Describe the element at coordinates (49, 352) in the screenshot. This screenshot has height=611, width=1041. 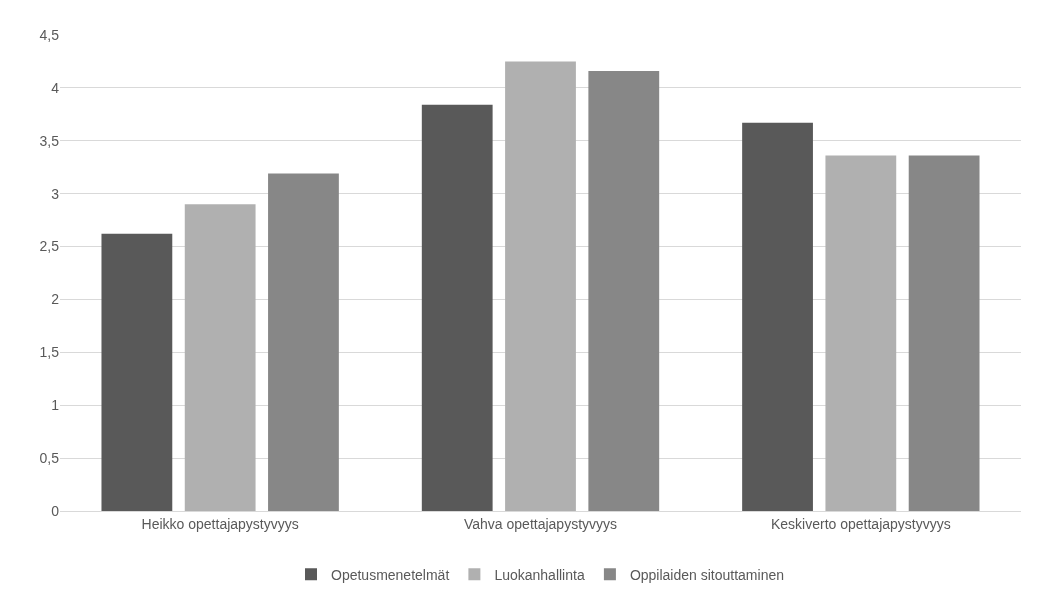
I see `y-tick-label: 1,5` at that location.